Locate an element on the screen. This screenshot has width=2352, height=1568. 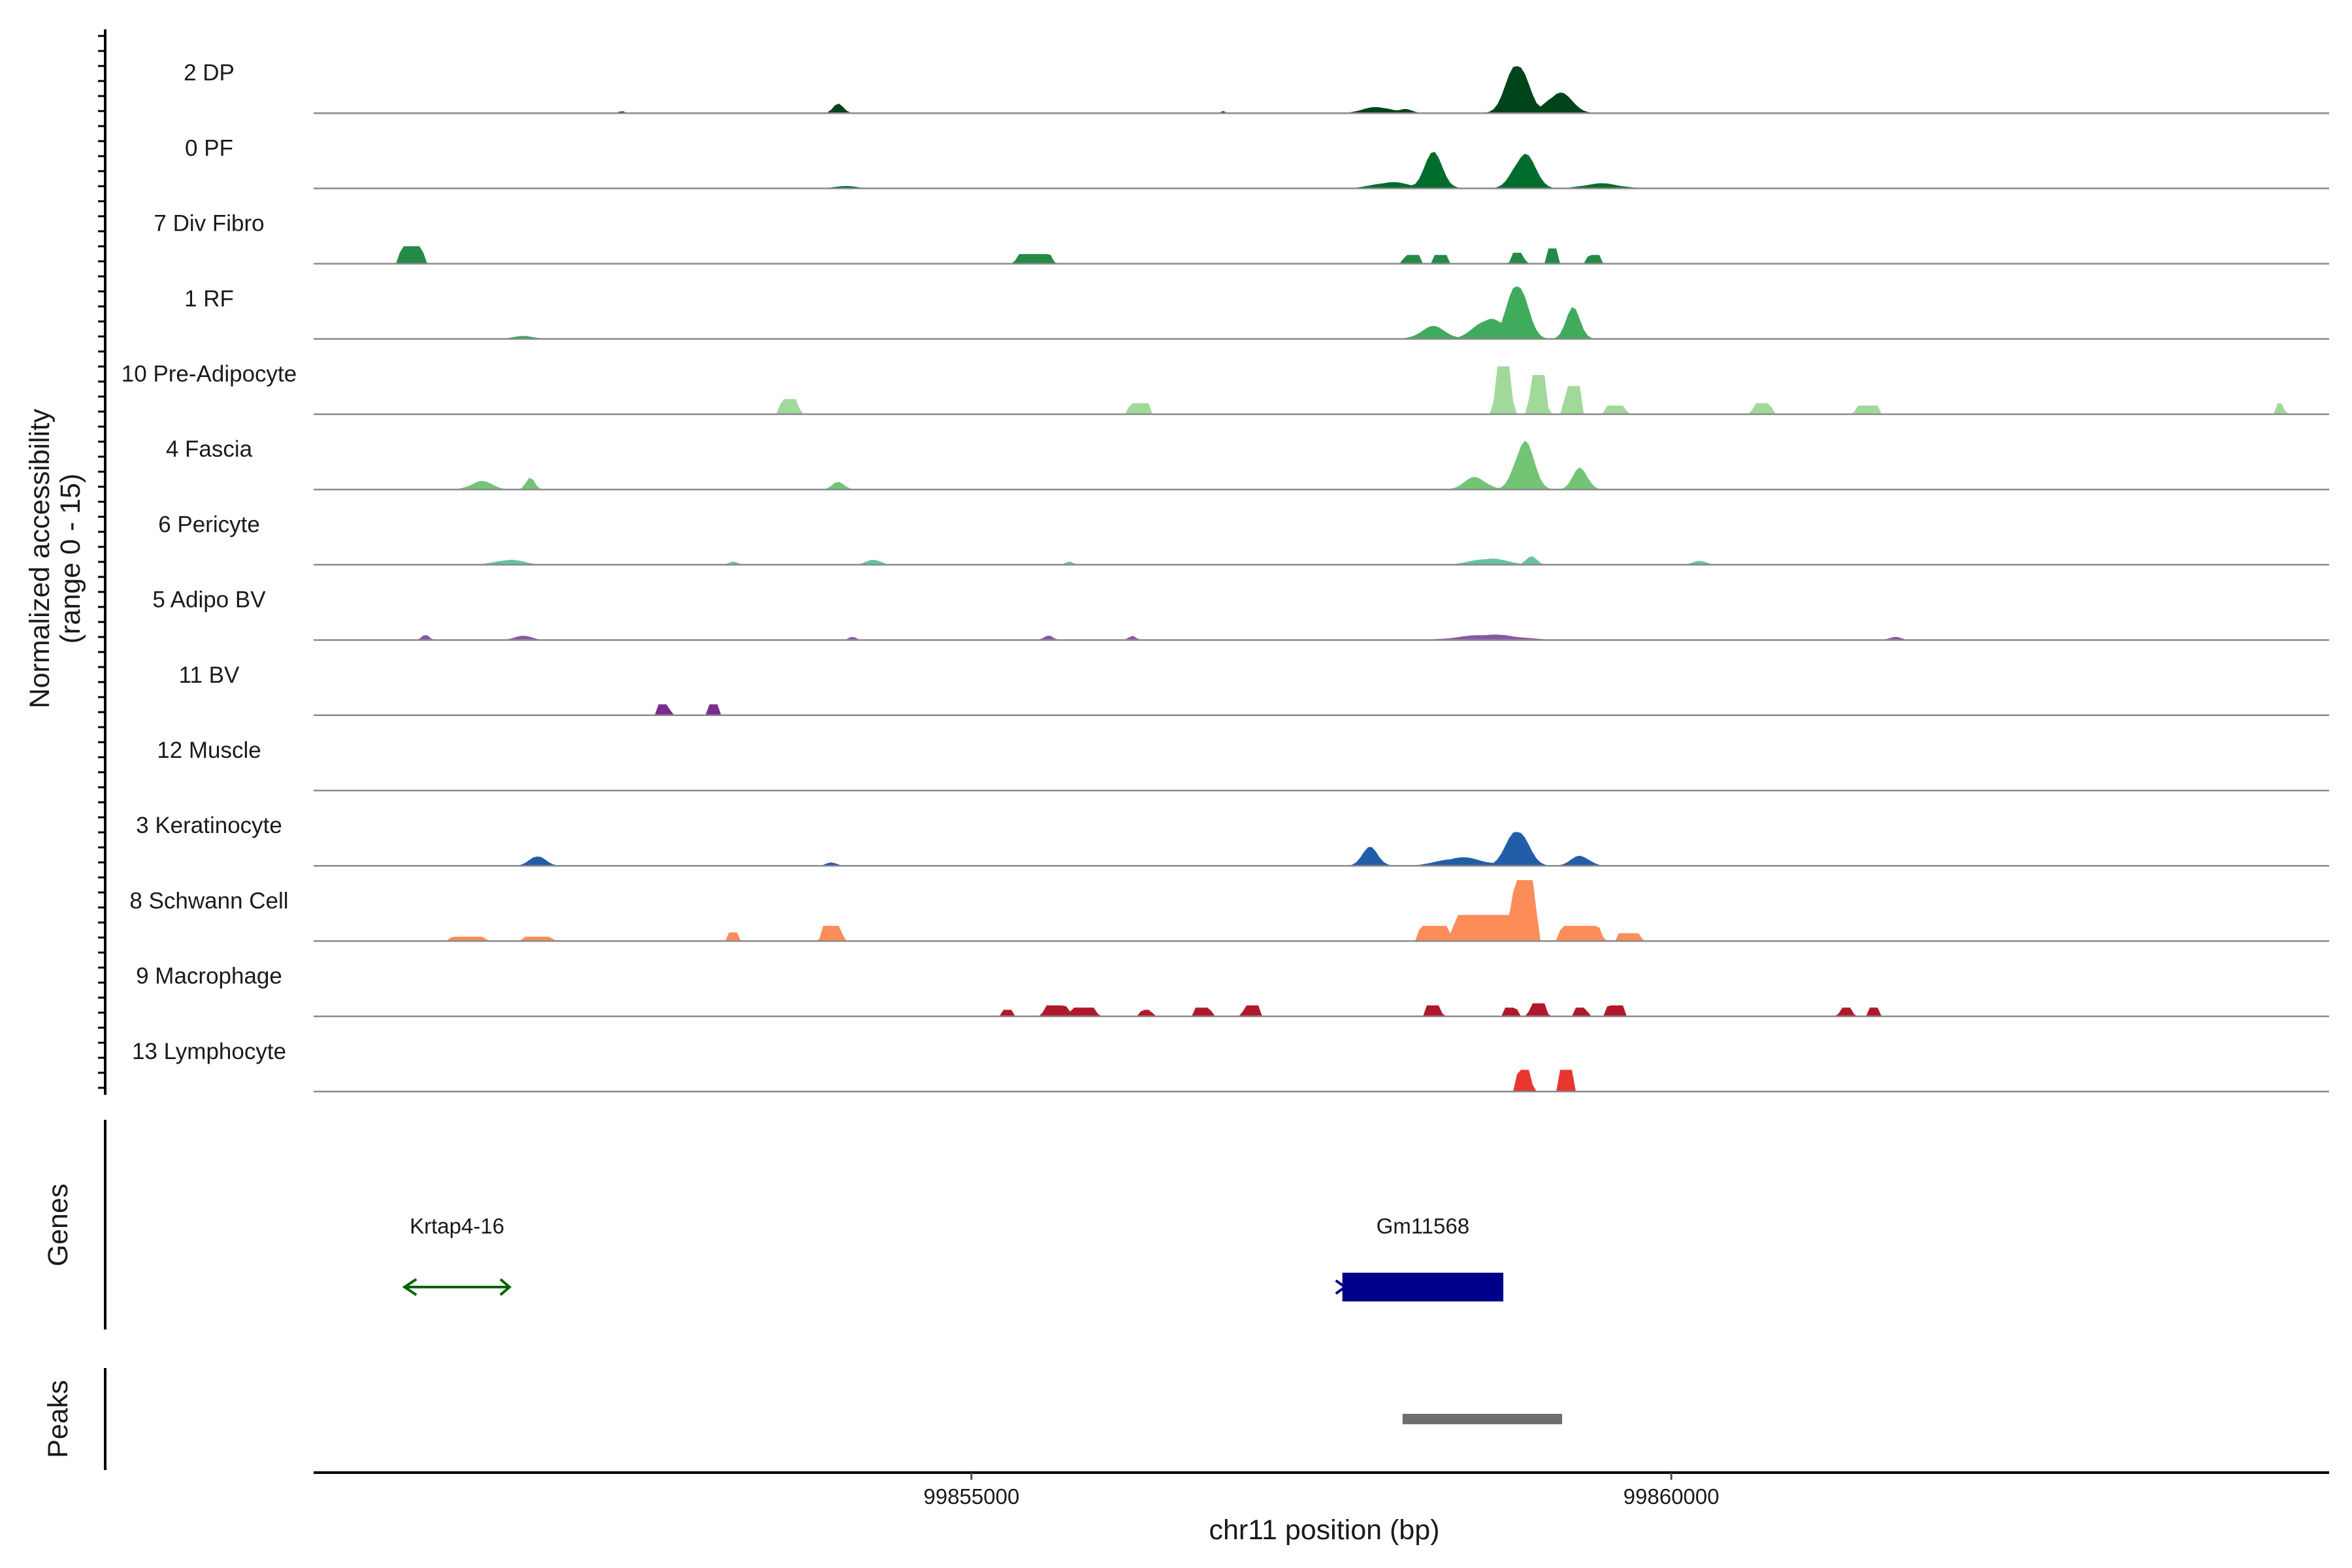
gene-krtap4-16: Krtap4-16 is located at coordinates (457, 1255).